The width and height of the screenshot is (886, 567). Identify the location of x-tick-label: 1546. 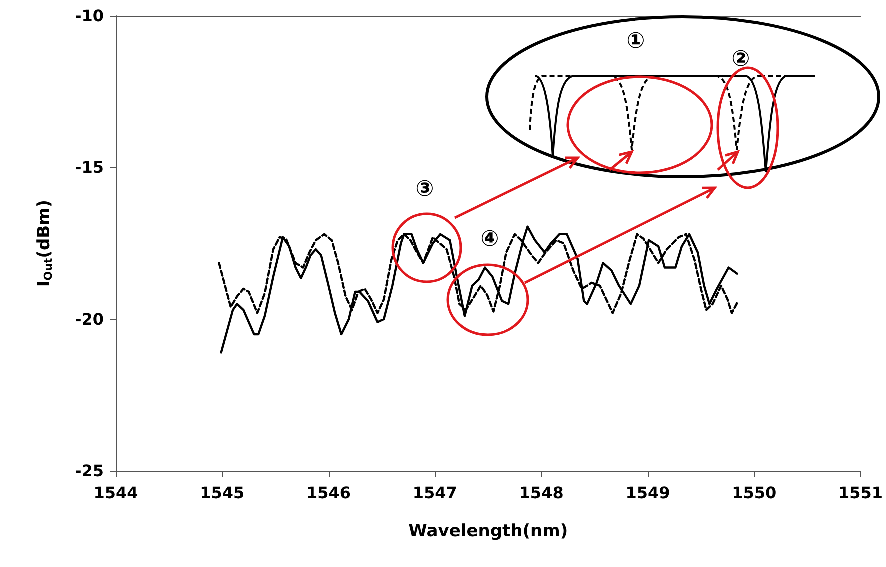
(329, 493).